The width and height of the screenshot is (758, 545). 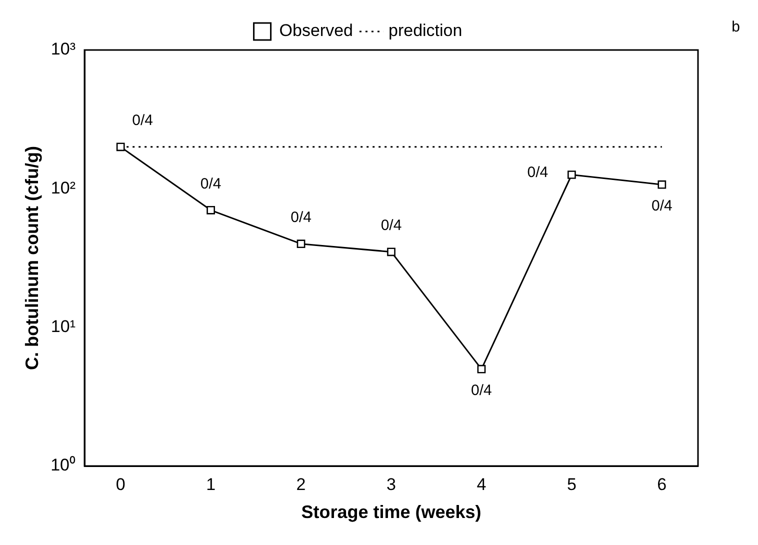 What do you see at coordinates (121, 484) in the screenshot?
I see `x-tick-label: 0` at bounding box center [121, 484].